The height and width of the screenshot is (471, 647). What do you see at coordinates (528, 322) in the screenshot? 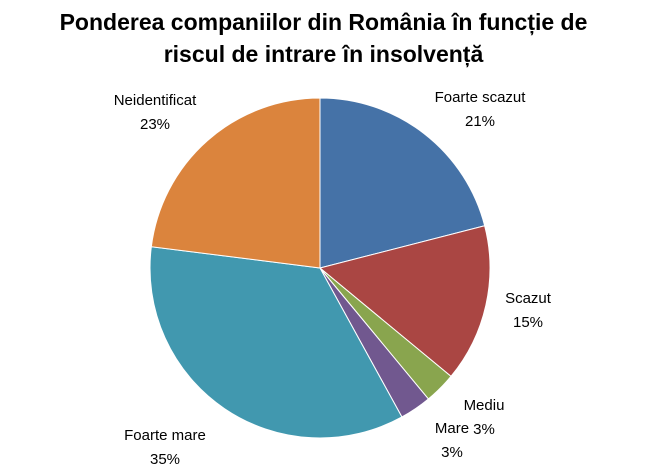
I see `slice-value-label: 15%` at bounding box center [528, 322].